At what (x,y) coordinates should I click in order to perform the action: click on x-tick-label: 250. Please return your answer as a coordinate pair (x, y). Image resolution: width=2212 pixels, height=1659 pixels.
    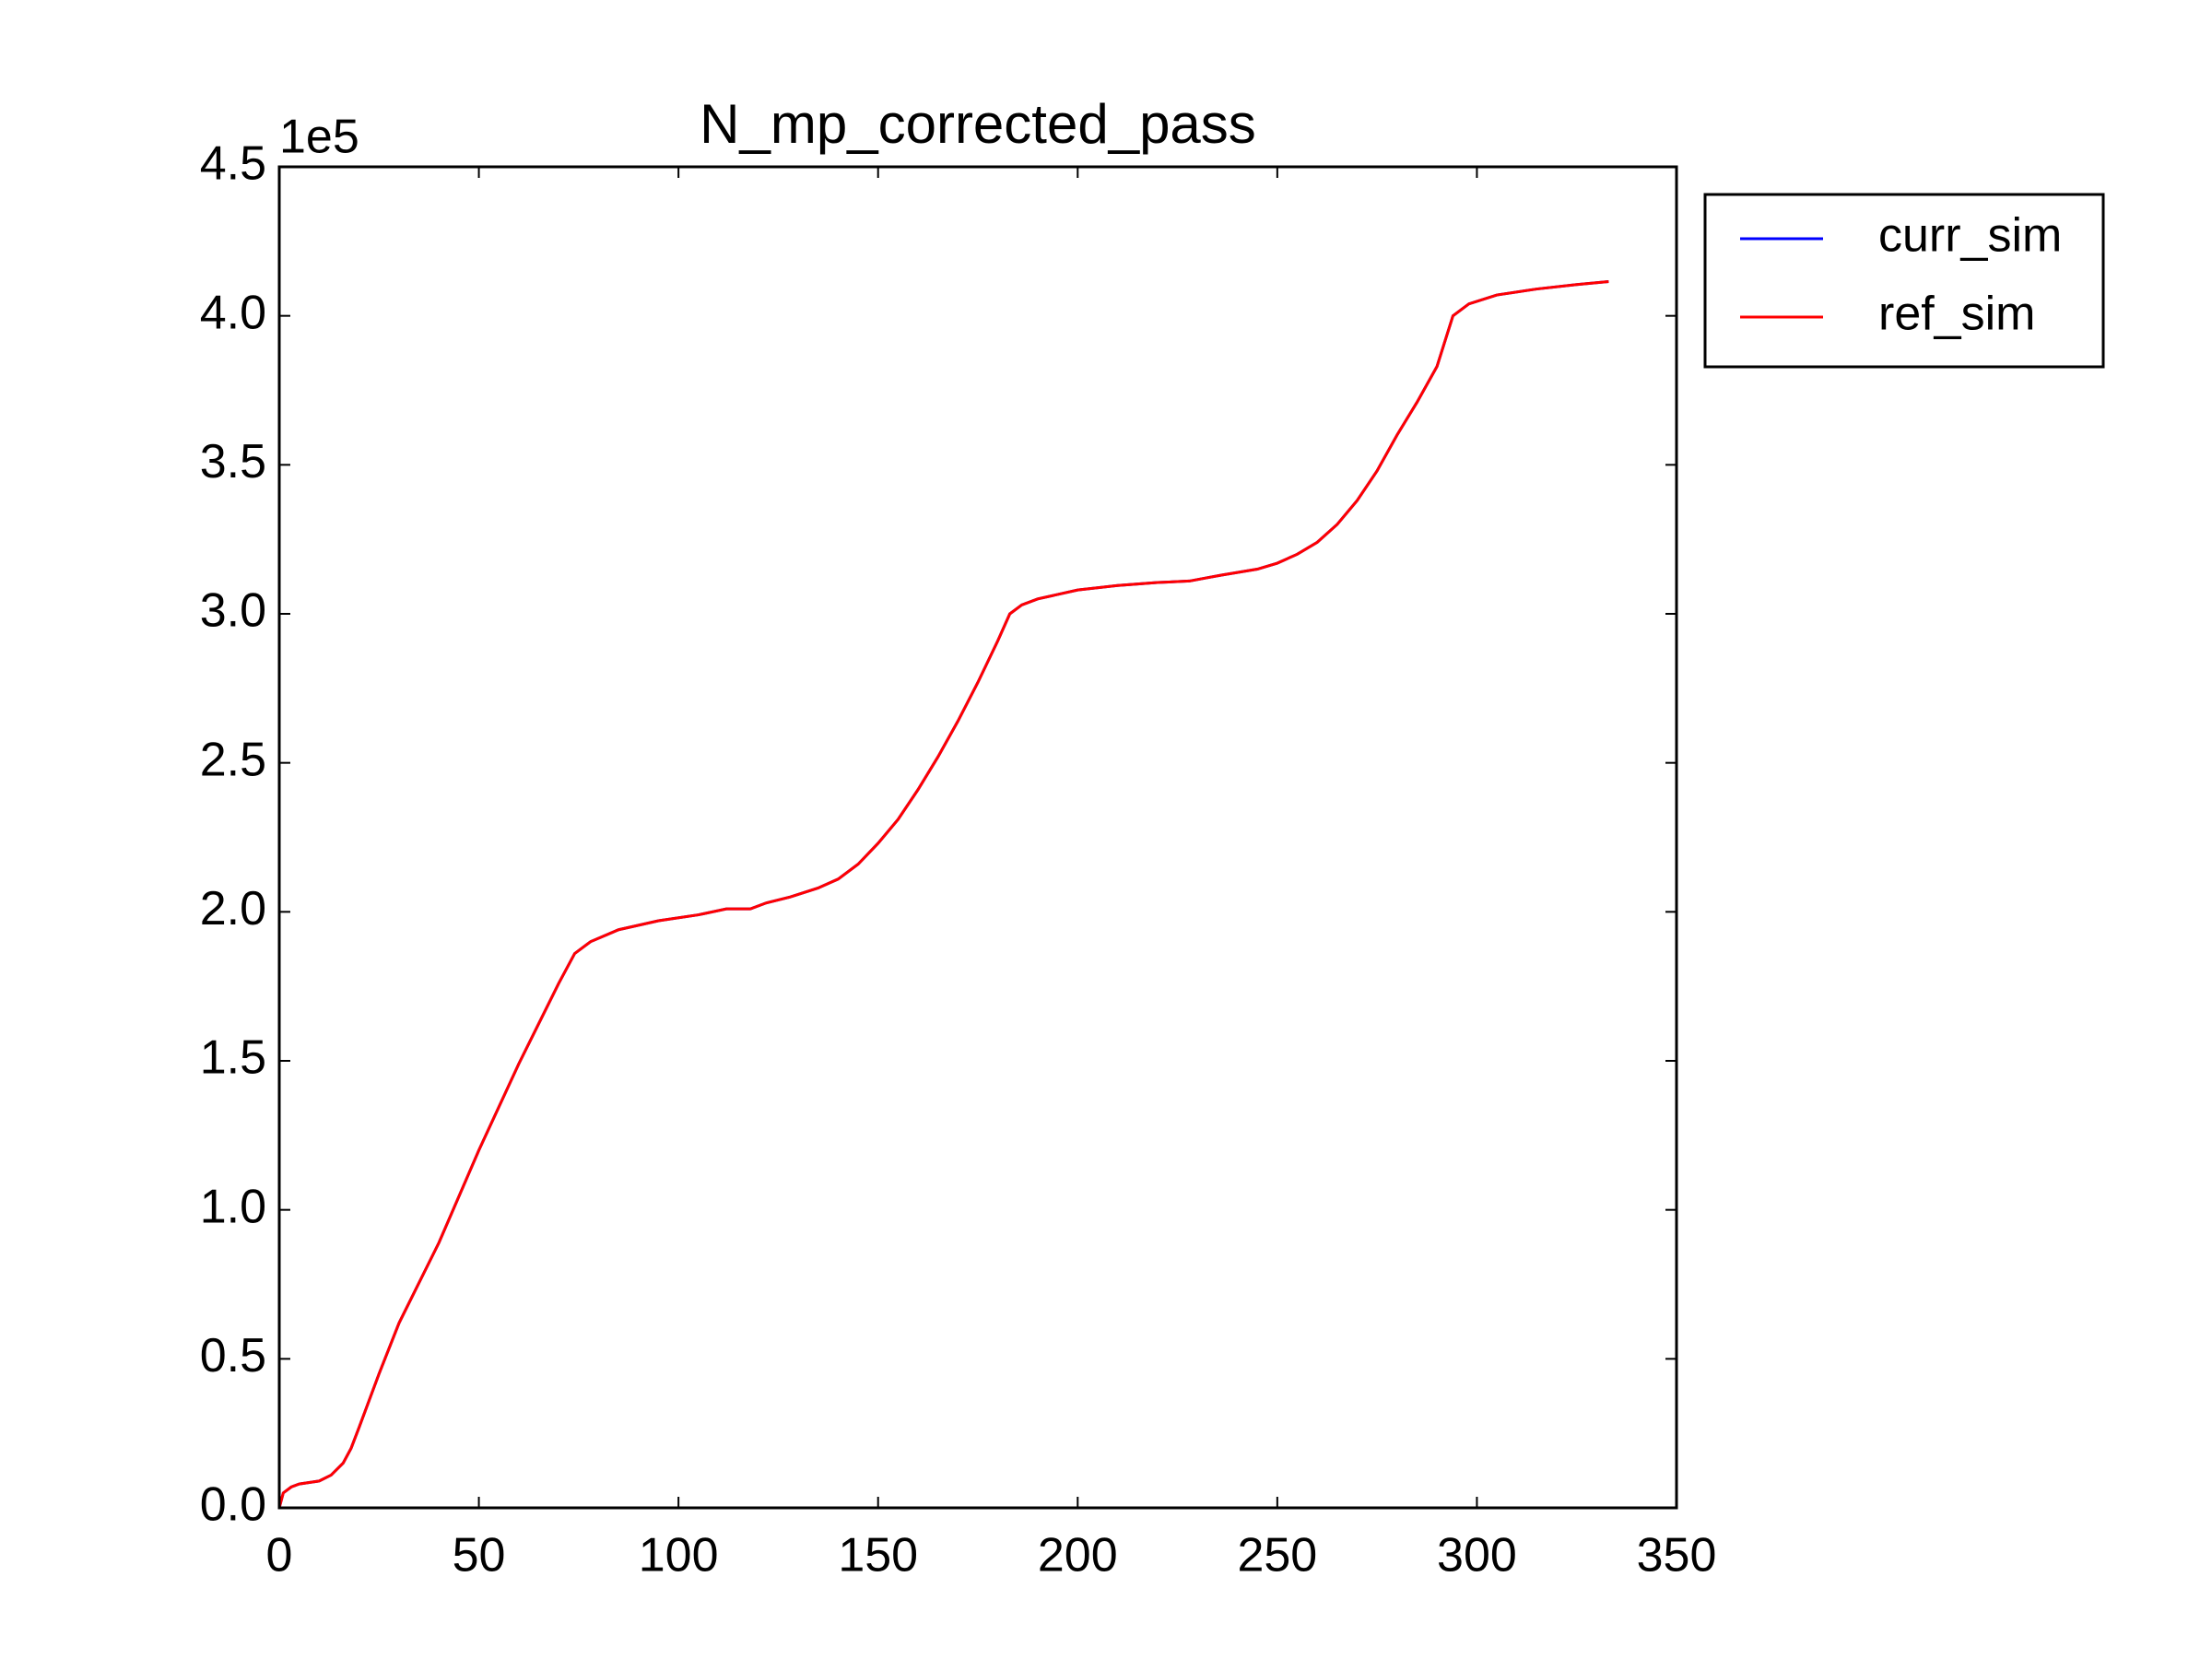
    Looking at the image, I should click on (1277, 1556).